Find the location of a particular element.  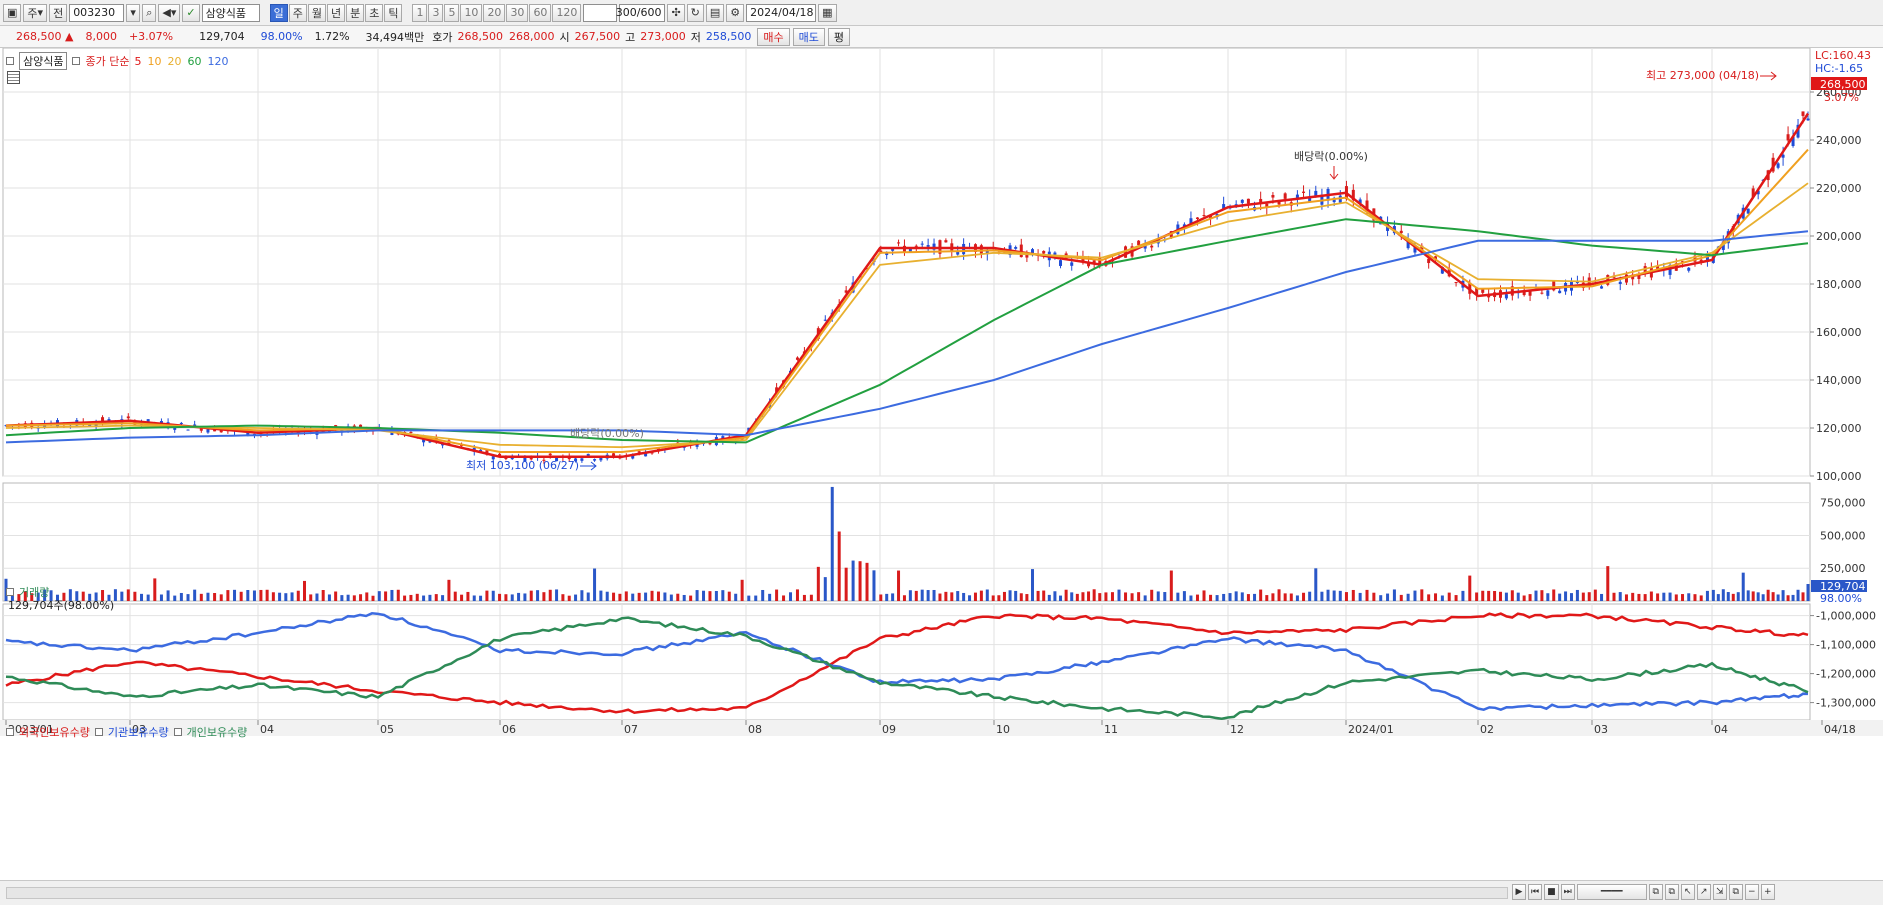

settings-icon: ⚙ is located at coordinates (735, 12).